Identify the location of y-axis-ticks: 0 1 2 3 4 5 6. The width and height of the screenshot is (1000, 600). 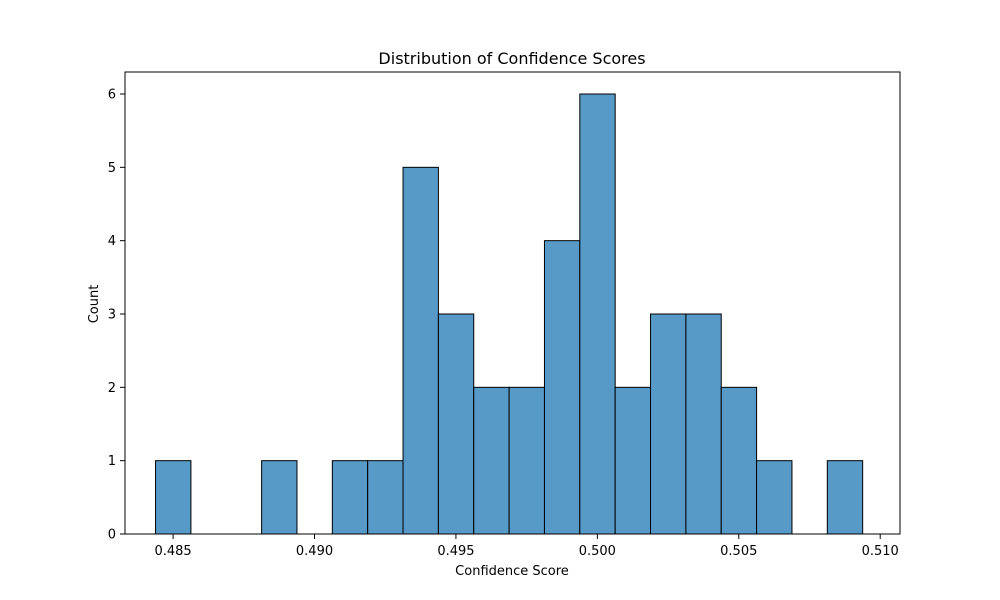
(116, 315).